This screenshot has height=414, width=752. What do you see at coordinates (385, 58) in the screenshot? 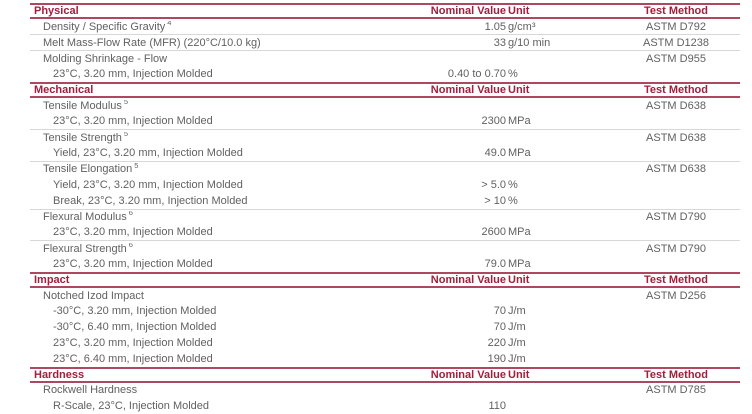
I see `table-row: Molding Shrinkage - Flow ASTM D955` at bounding box center [385, 58].